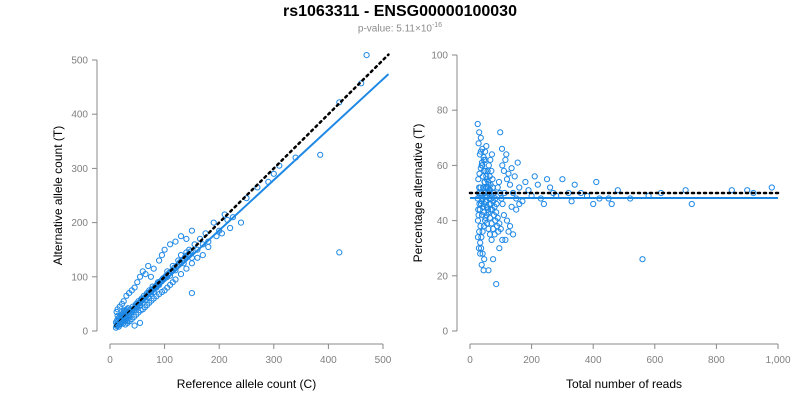  I want to click on left-x-axis-label: Reference allele count (C), so click(246, 384).